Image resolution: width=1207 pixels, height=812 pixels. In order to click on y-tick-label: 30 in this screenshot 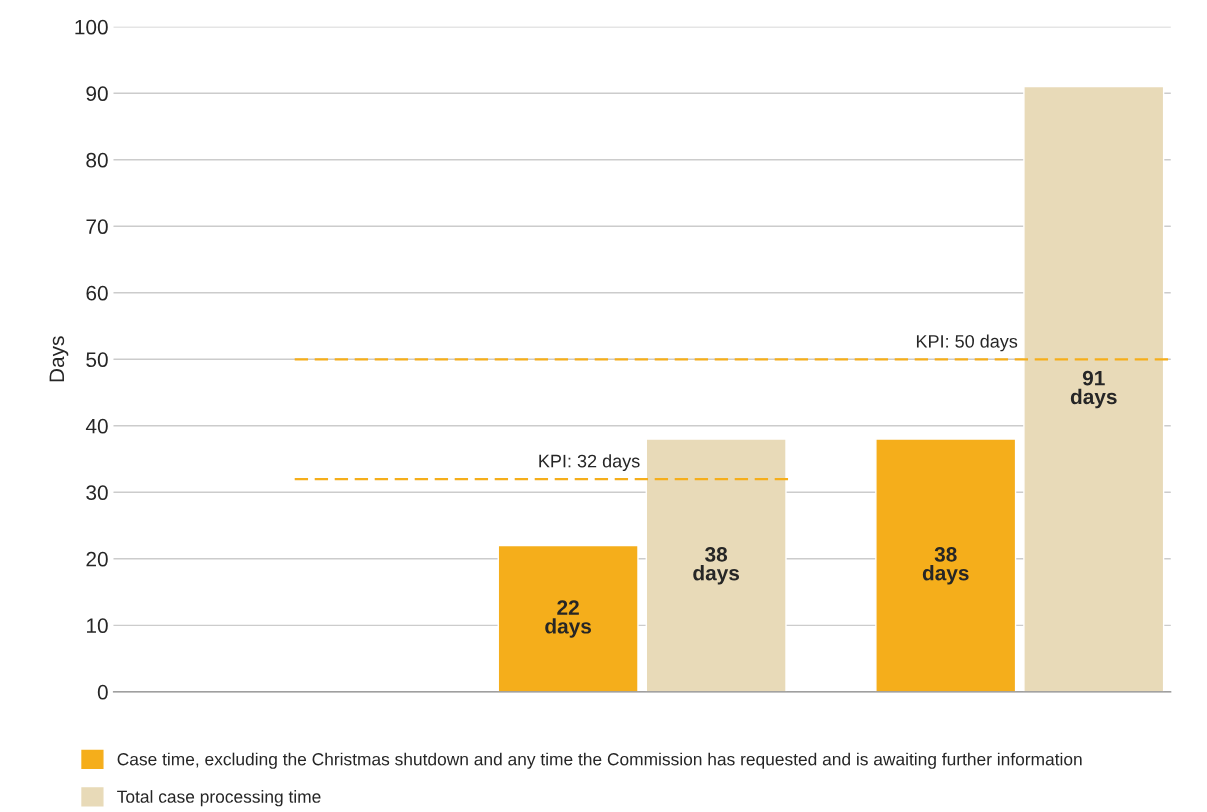, I will do `click(97, 493)`.